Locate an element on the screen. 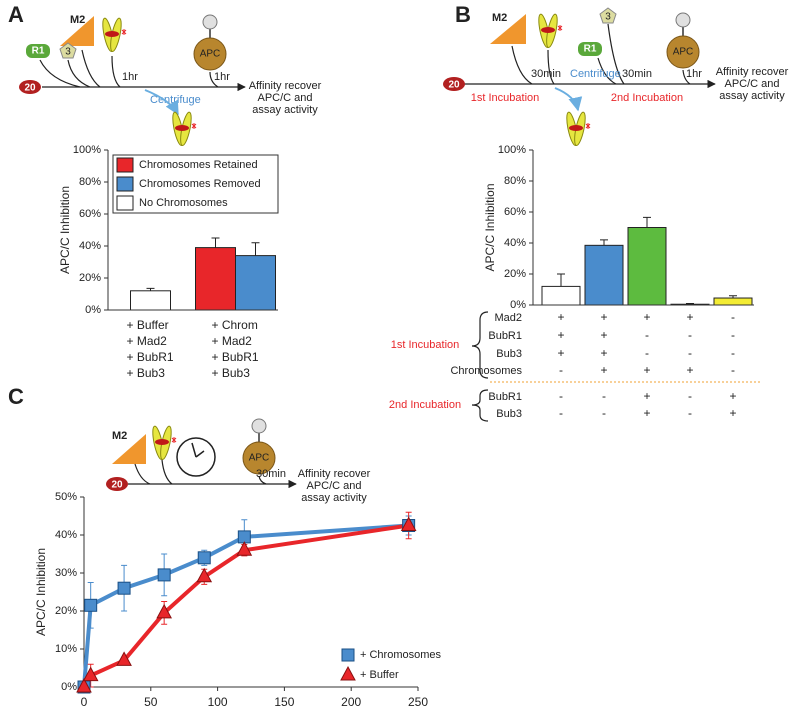 The width and height of the screenshot is (800, 714). x-tick-label: + Bub3 is located at coordinates (146, 373).